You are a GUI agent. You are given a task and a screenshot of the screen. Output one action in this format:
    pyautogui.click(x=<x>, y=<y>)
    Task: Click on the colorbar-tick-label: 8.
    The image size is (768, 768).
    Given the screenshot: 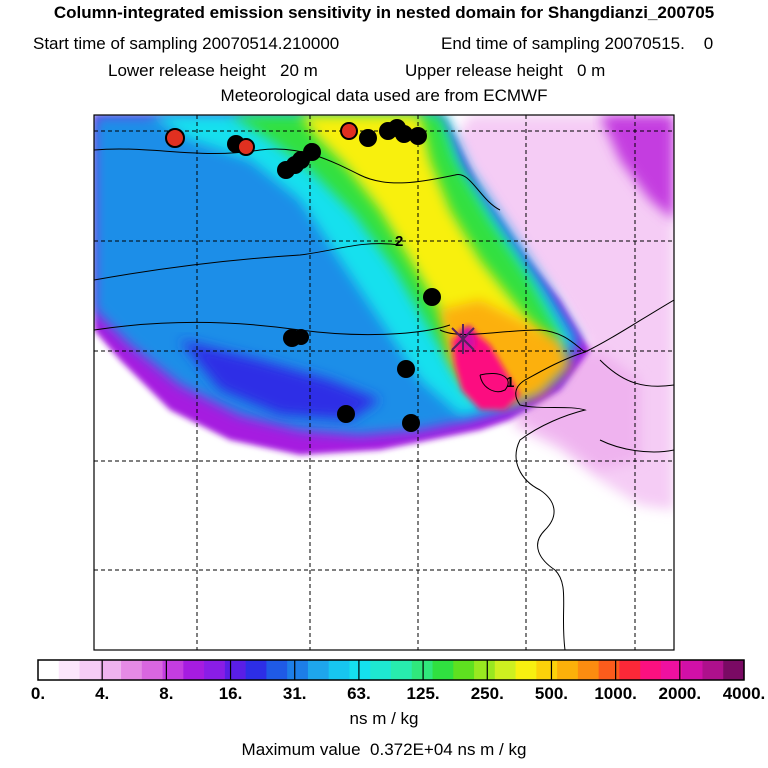 What is the action you would take?
    pyautogui.click(x=166, y=693)
    